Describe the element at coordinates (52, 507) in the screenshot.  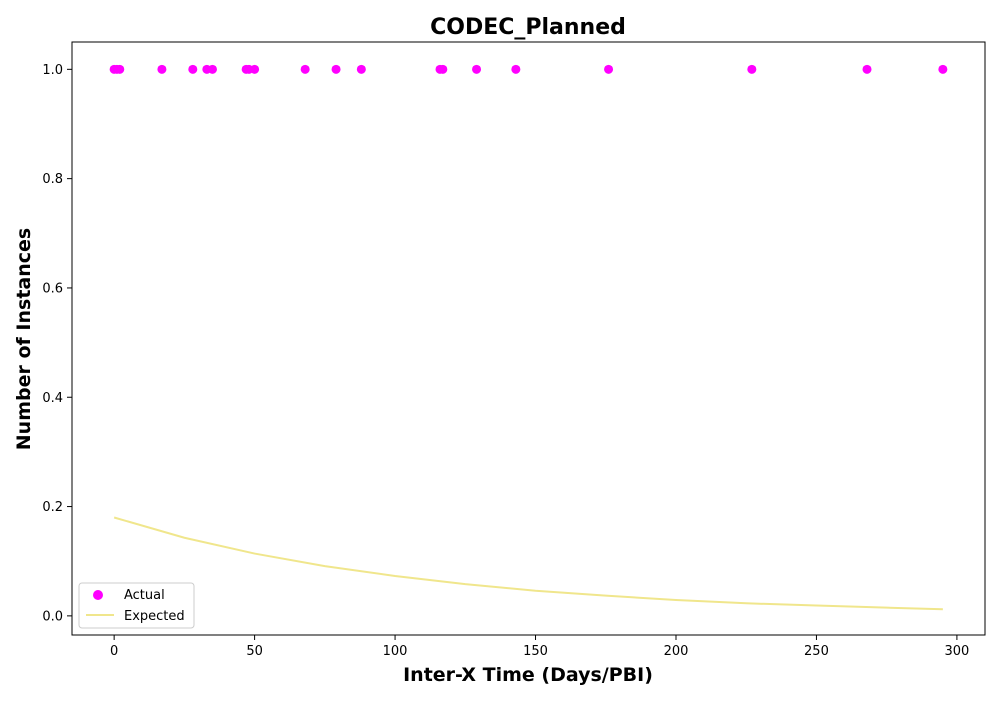
I see `y-tick-label: 0.2` at that location.